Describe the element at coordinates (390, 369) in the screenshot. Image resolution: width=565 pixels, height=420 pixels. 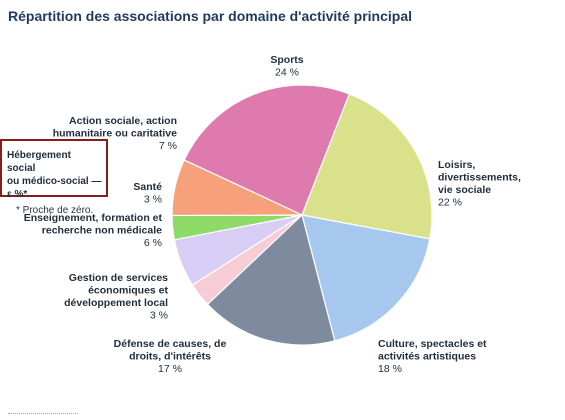
I see `slice-value-3: 18 %` at that location.